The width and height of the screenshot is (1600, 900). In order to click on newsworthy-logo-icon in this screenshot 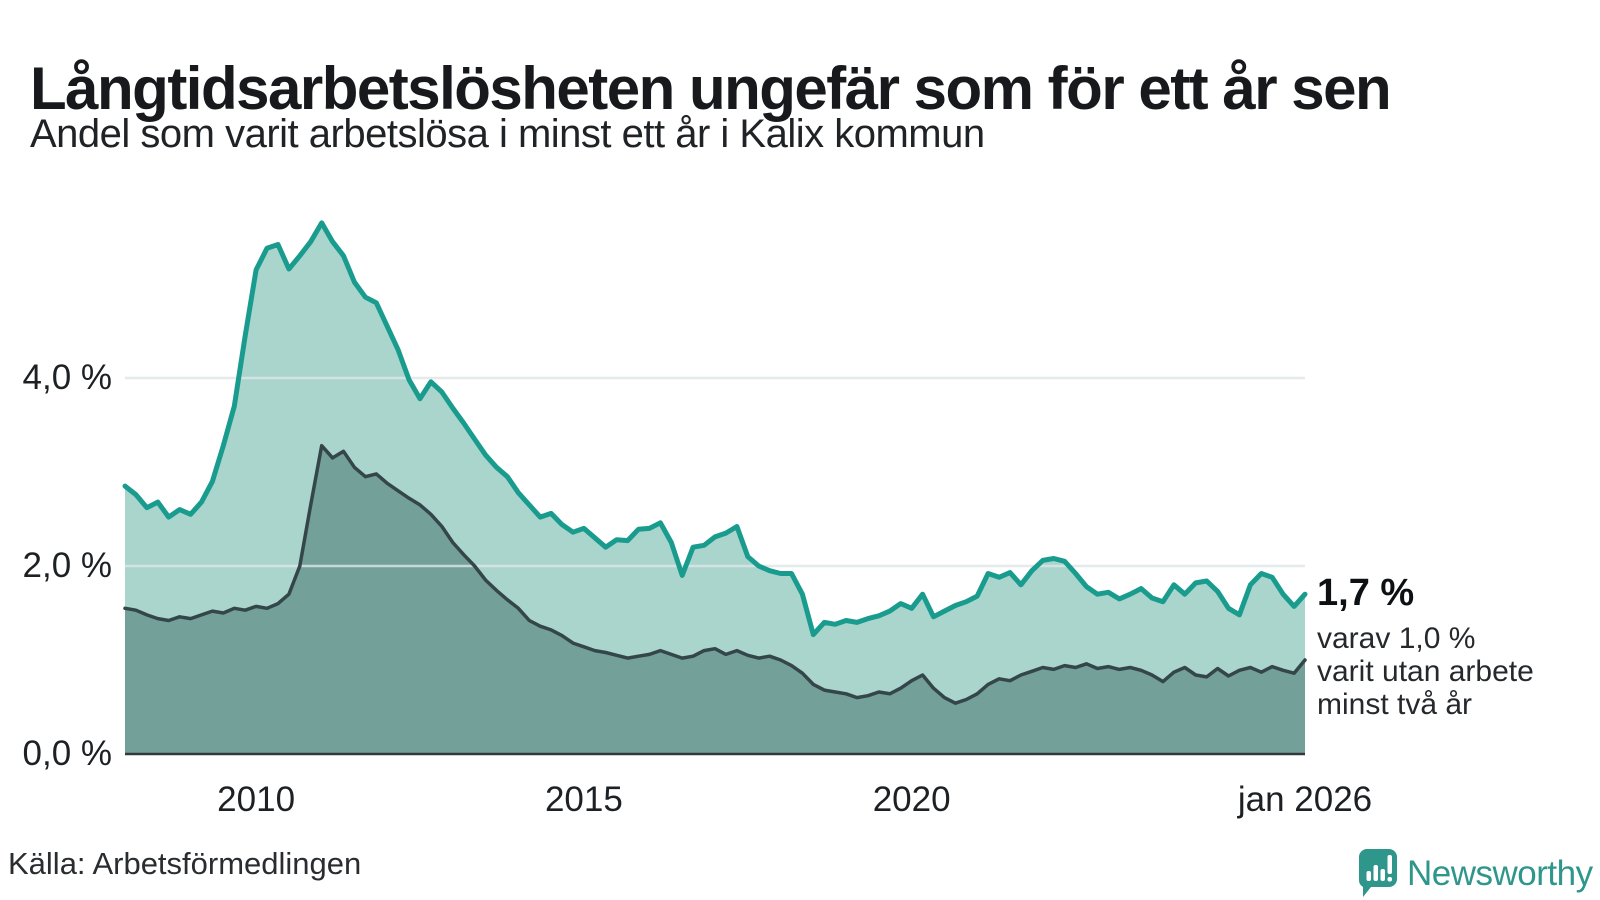, I will do `click(1377, 873)`.